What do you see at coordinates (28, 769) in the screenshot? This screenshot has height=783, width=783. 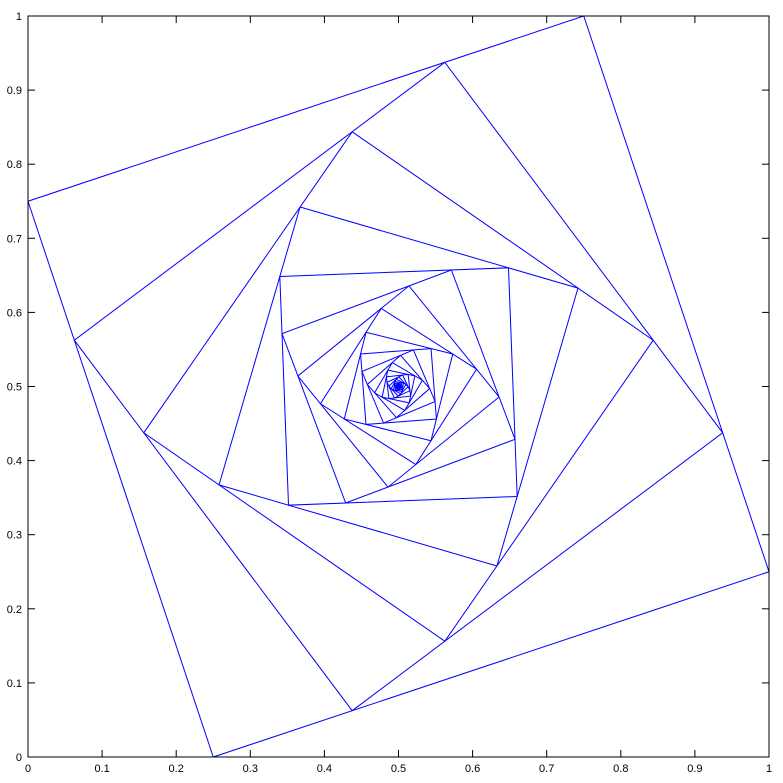 I see `x-tick-label: 0` at bounding box center [28, 769].